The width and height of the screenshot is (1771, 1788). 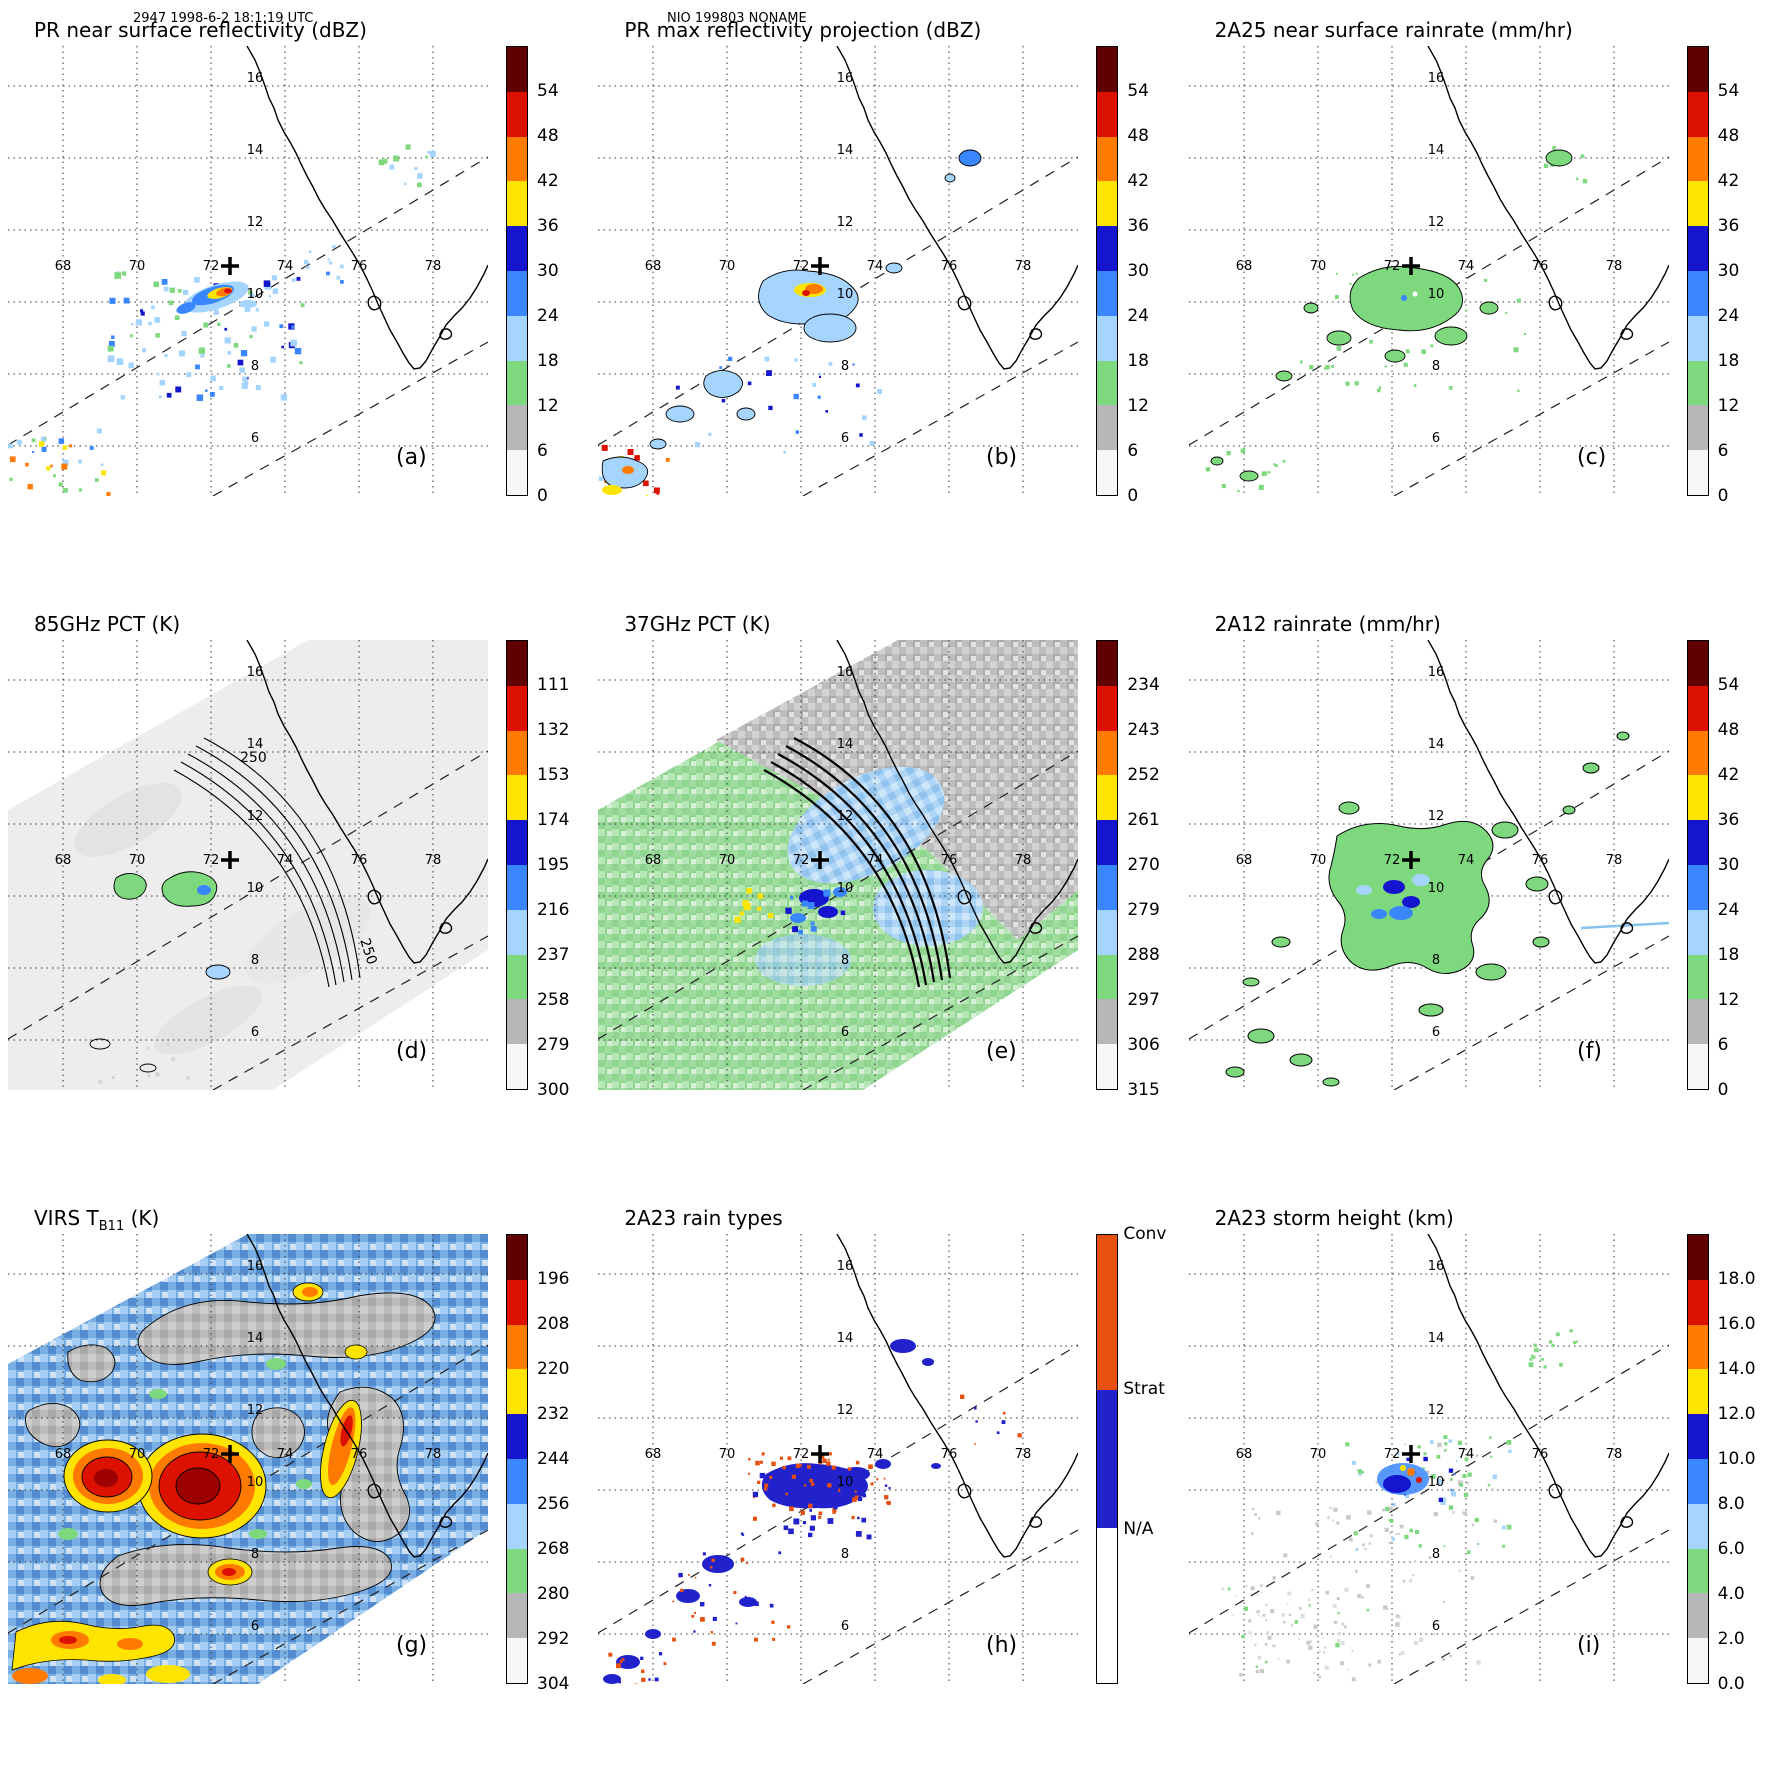 What do you see at coordinates (1723, 496) in the screenshot?
I see `colorbar-tick-label: 0` at bounding box center [1723, 496].